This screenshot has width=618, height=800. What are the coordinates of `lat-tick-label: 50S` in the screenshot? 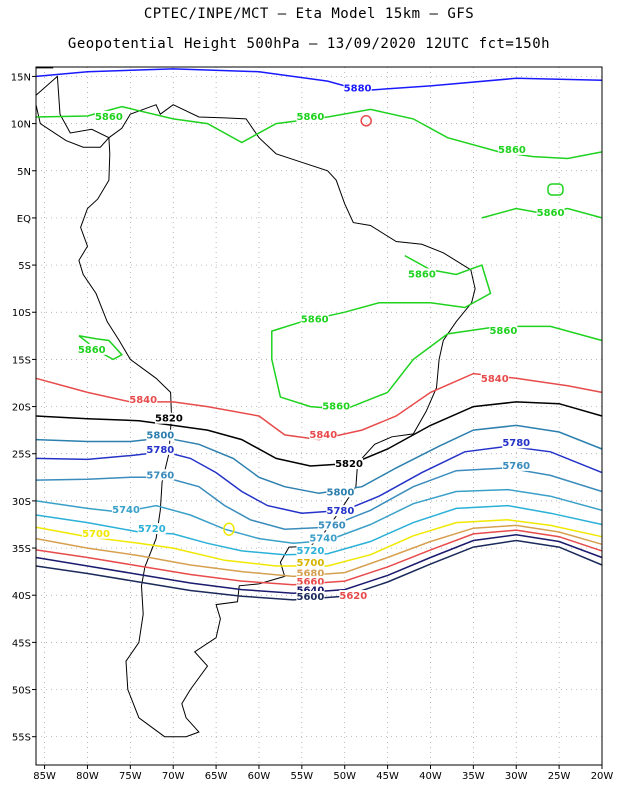 It's located at (21, 691).